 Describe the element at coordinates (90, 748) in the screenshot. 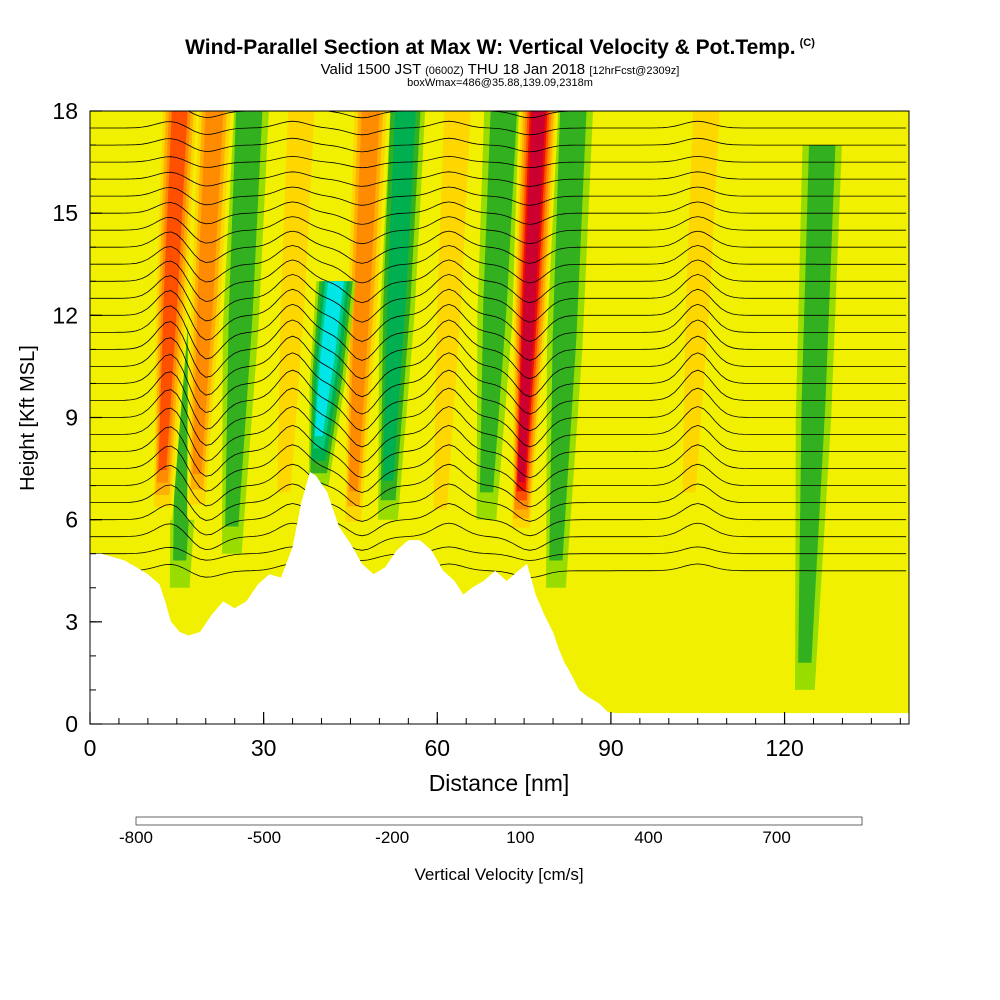

I see `x-tick-label: 0` at that location.